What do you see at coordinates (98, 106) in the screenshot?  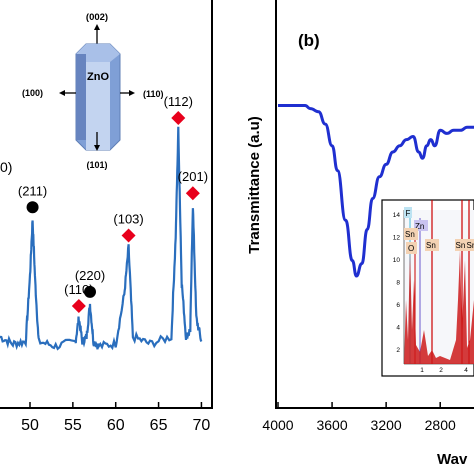 I see `crystal-front-face` at bounding box center [98, 106].